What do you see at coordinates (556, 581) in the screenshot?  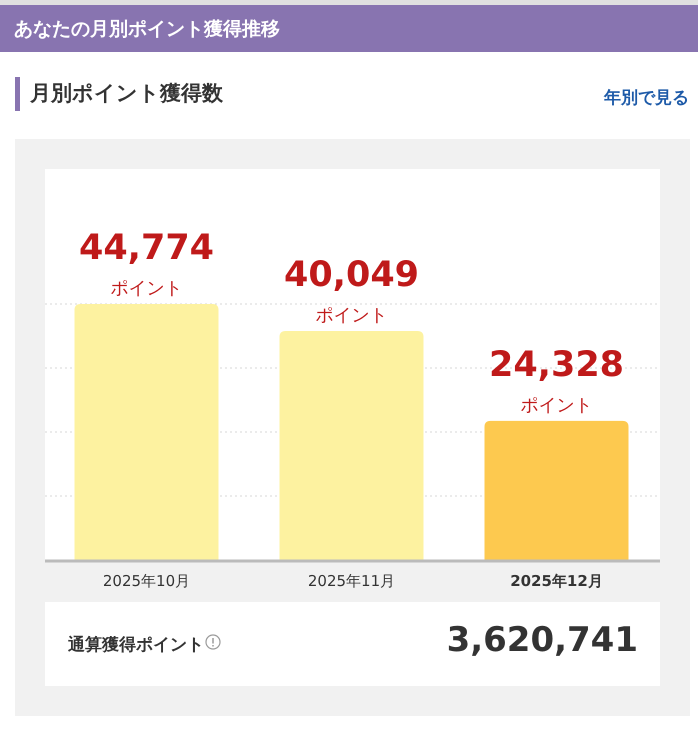 I see `x-tick-label: 2025年12月` at bounding box center [556, 581].